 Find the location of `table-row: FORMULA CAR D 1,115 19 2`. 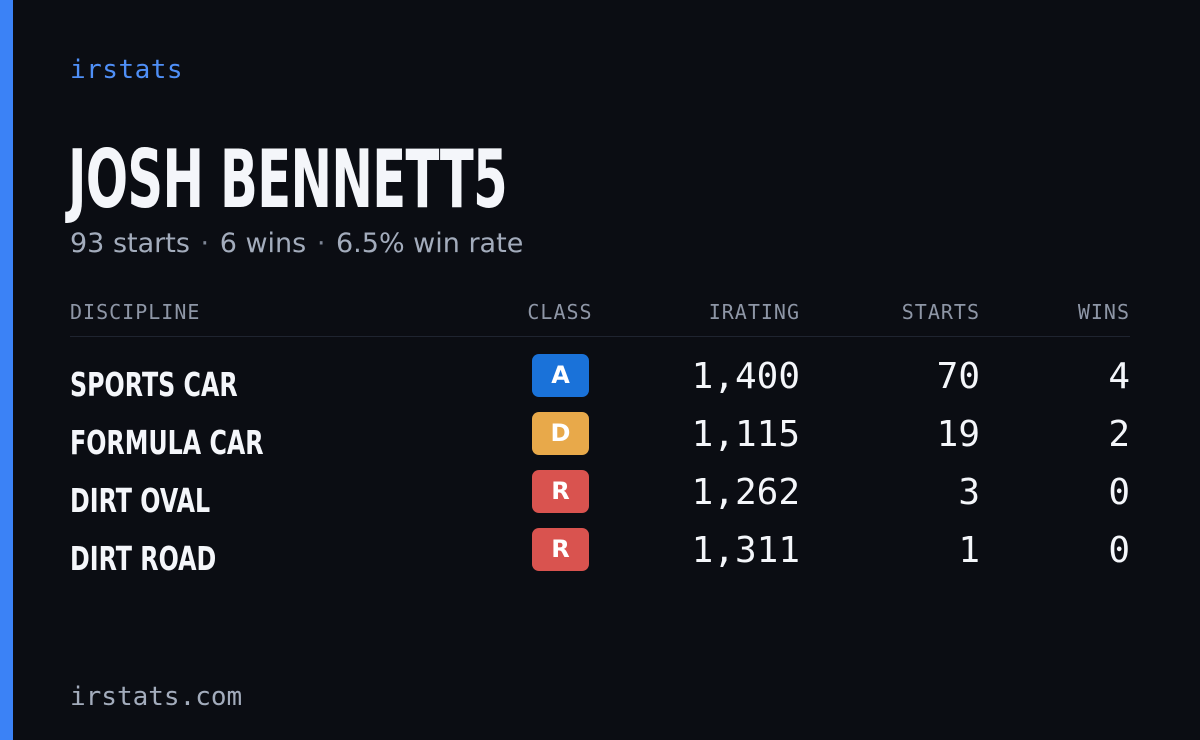

table-row: FORMULA CAR D 1,115 19 2 is located at coordinates (600, 439).